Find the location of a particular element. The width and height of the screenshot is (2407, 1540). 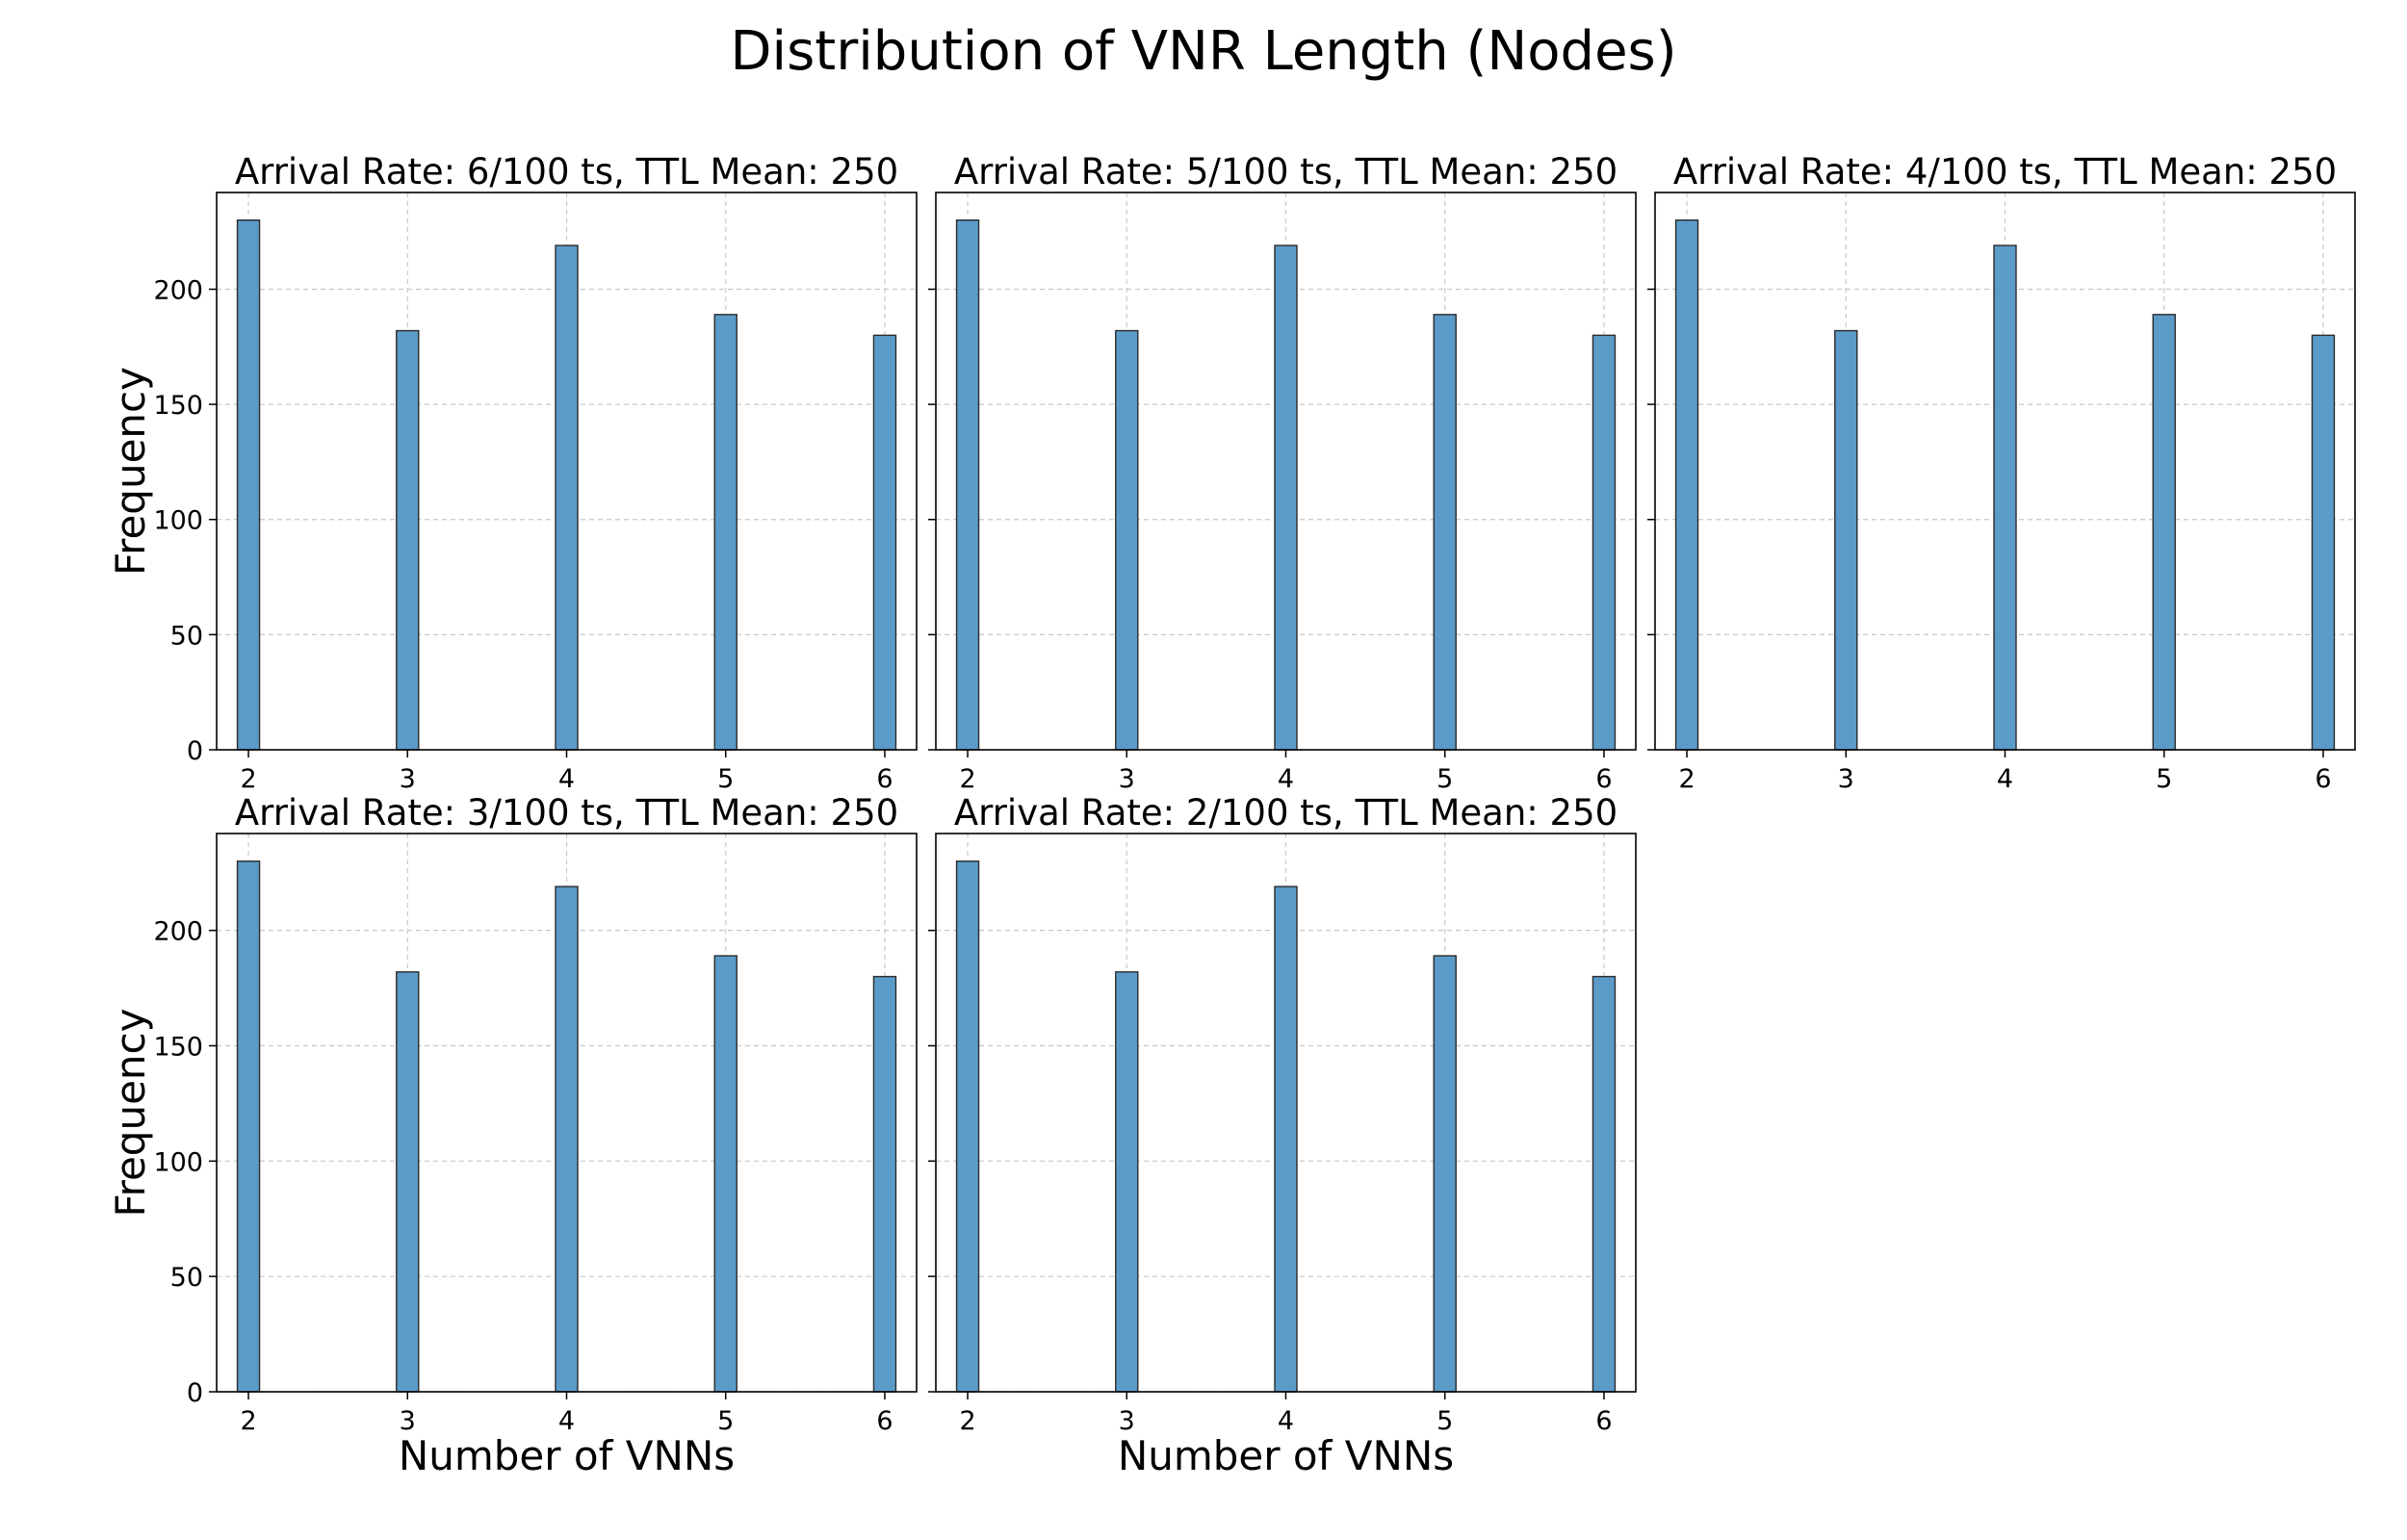

figure-title: Distribution of VNR Length (Nodes) is located at coordinates (1203, 51).